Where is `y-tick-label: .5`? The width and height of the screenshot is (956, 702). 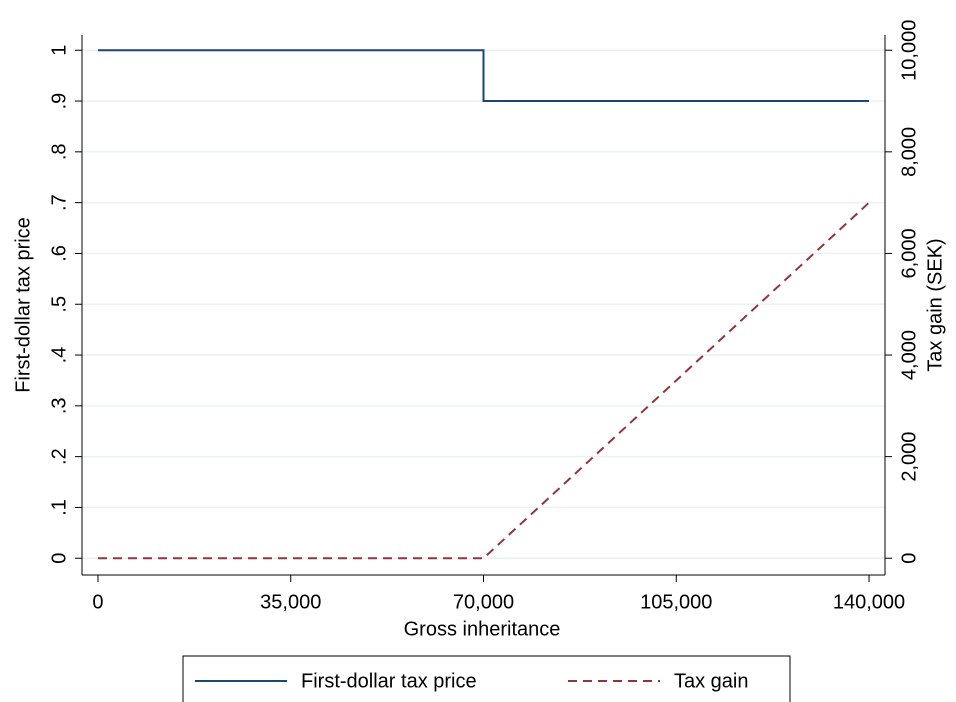
y-tick-label: .5 is located at coordinates (59, 304).